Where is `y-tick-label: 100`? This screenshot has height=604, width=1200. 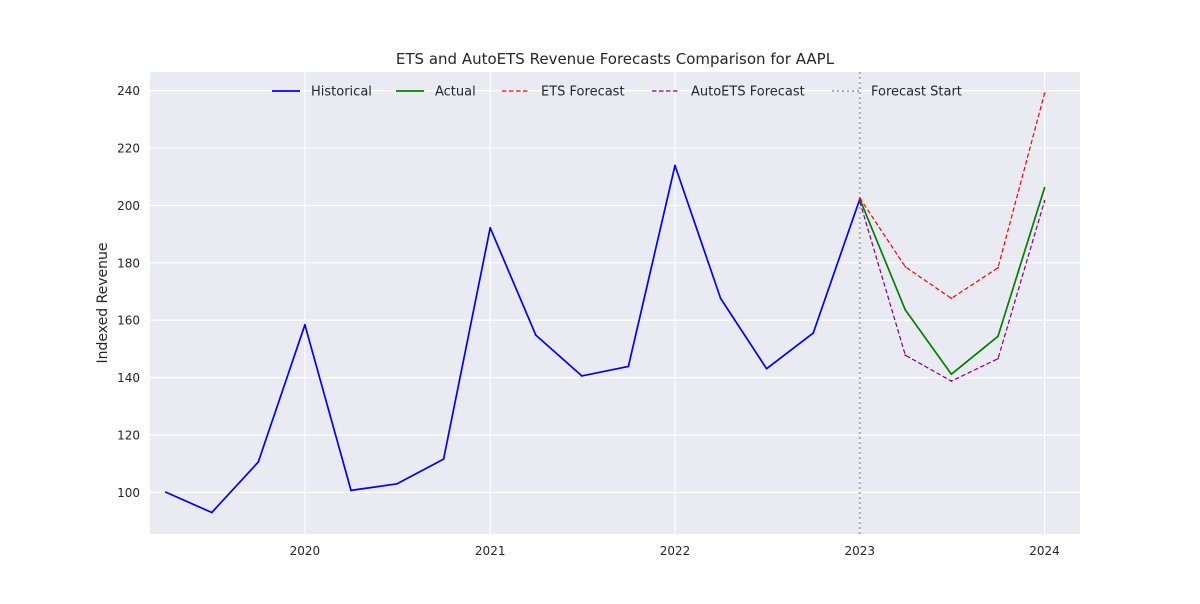 y-tick-label: 100 is located at coordinates (128, 493).